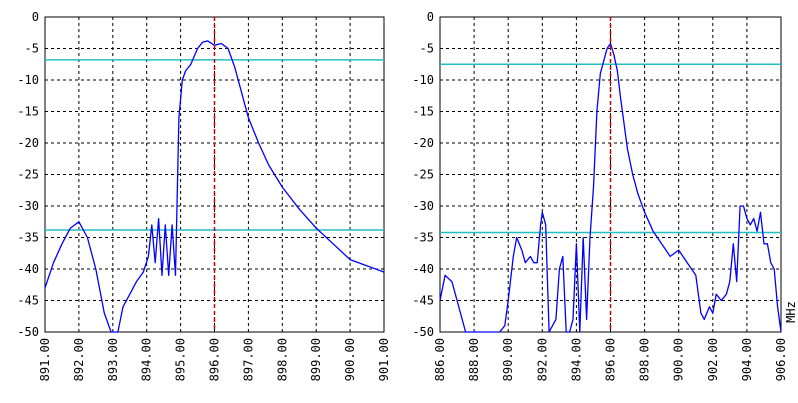 The image size is (798, 403). What do you see at coordinates (113, 359) in the screenshot?
I see `x-tick-label: 893.00` at bounding box center [113, 359].